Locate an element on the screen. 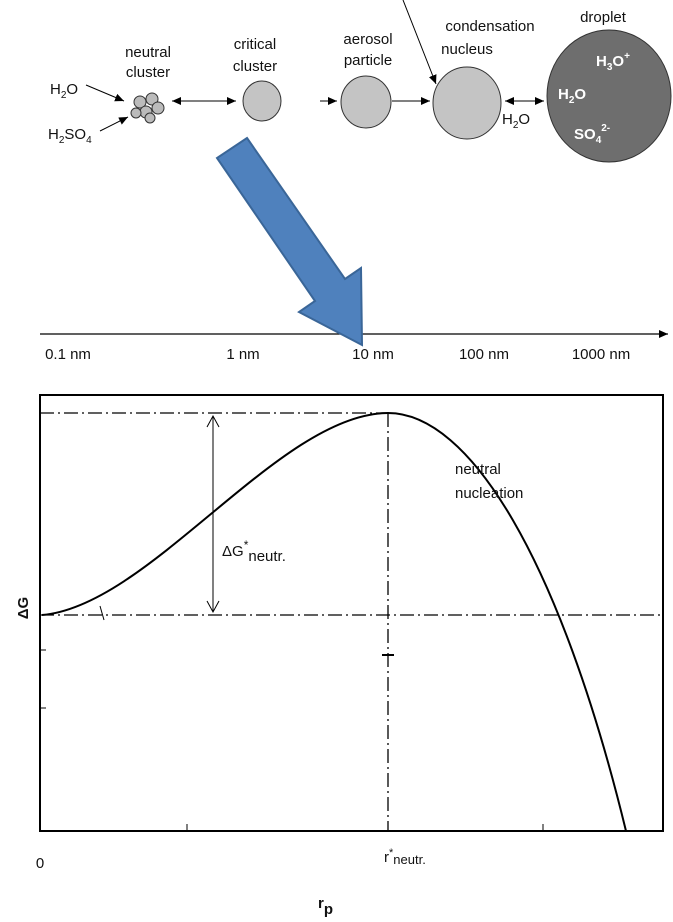  scale-label: 1 nm is located at coordinates (242, 354).